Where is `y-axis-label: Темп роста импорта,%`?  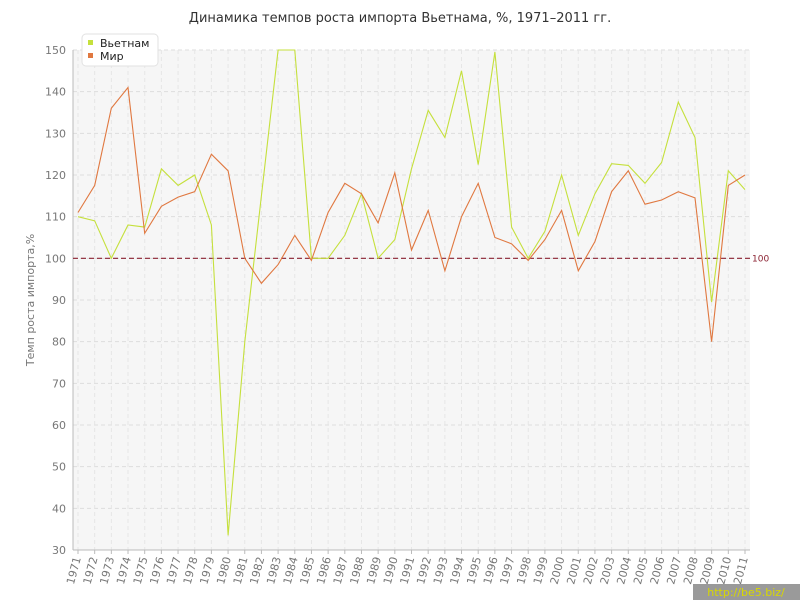
y-axis-label: Темп роста импорта,% is located at coordinates (30, 300).